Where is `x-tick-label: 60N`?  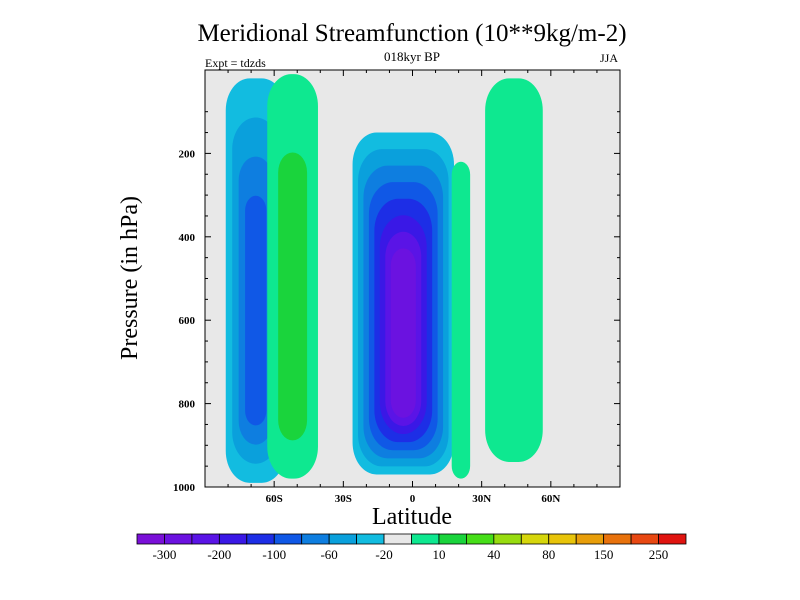 x-tick-label: 60N is located at coordinates (550, 499).